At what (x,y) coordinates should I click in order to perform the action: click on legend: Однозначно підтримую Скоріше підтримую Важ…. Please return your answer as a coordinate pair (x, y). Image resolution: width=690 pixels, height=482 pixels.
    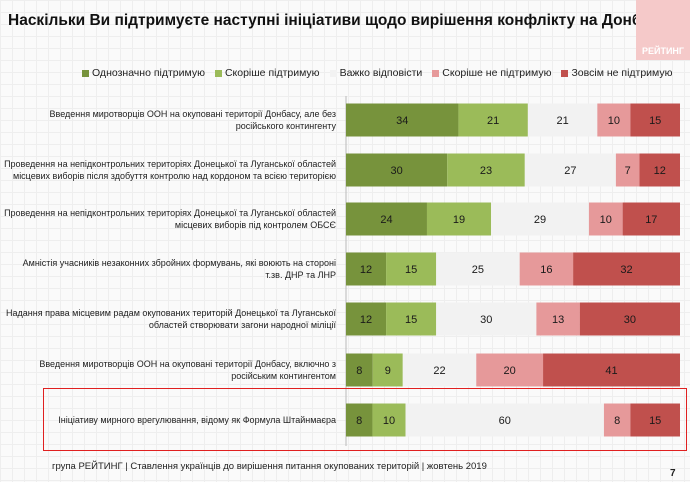
    Looking at the image, I should click on (377, 73).